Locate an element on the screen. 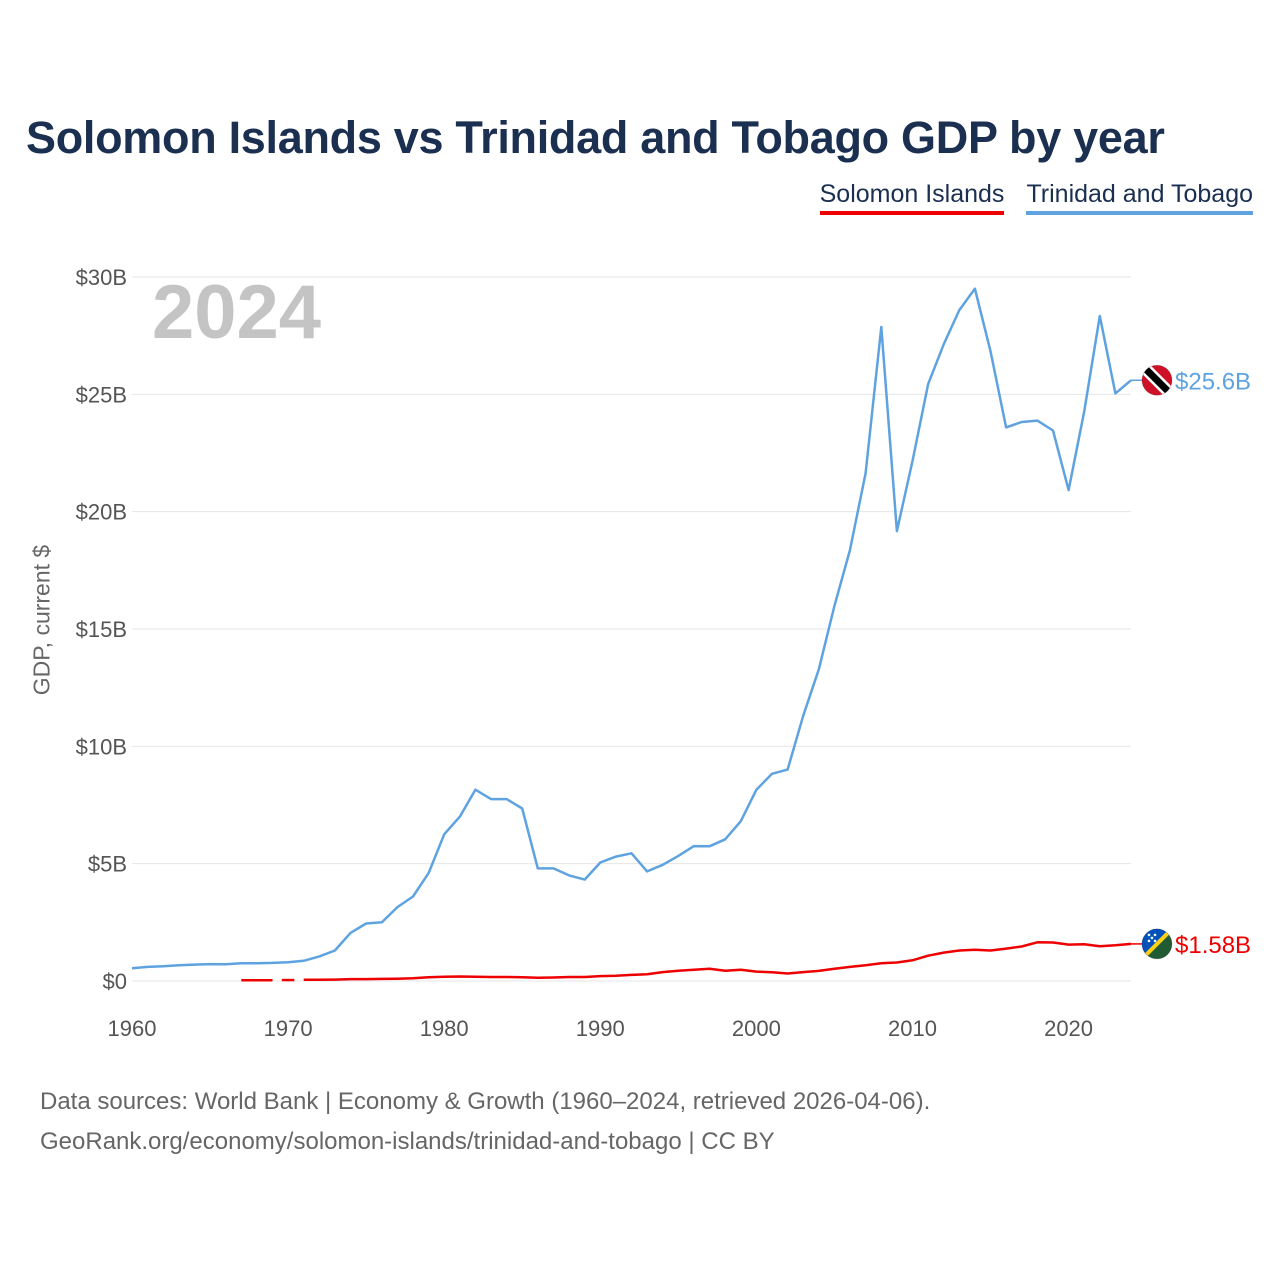 Image resolution: width=1280 pixels, height=1280 pixels. x-axis-ticks: 1960 1970 1980 1990 2000 2010 2020 is located at coordinates (601, 1028).